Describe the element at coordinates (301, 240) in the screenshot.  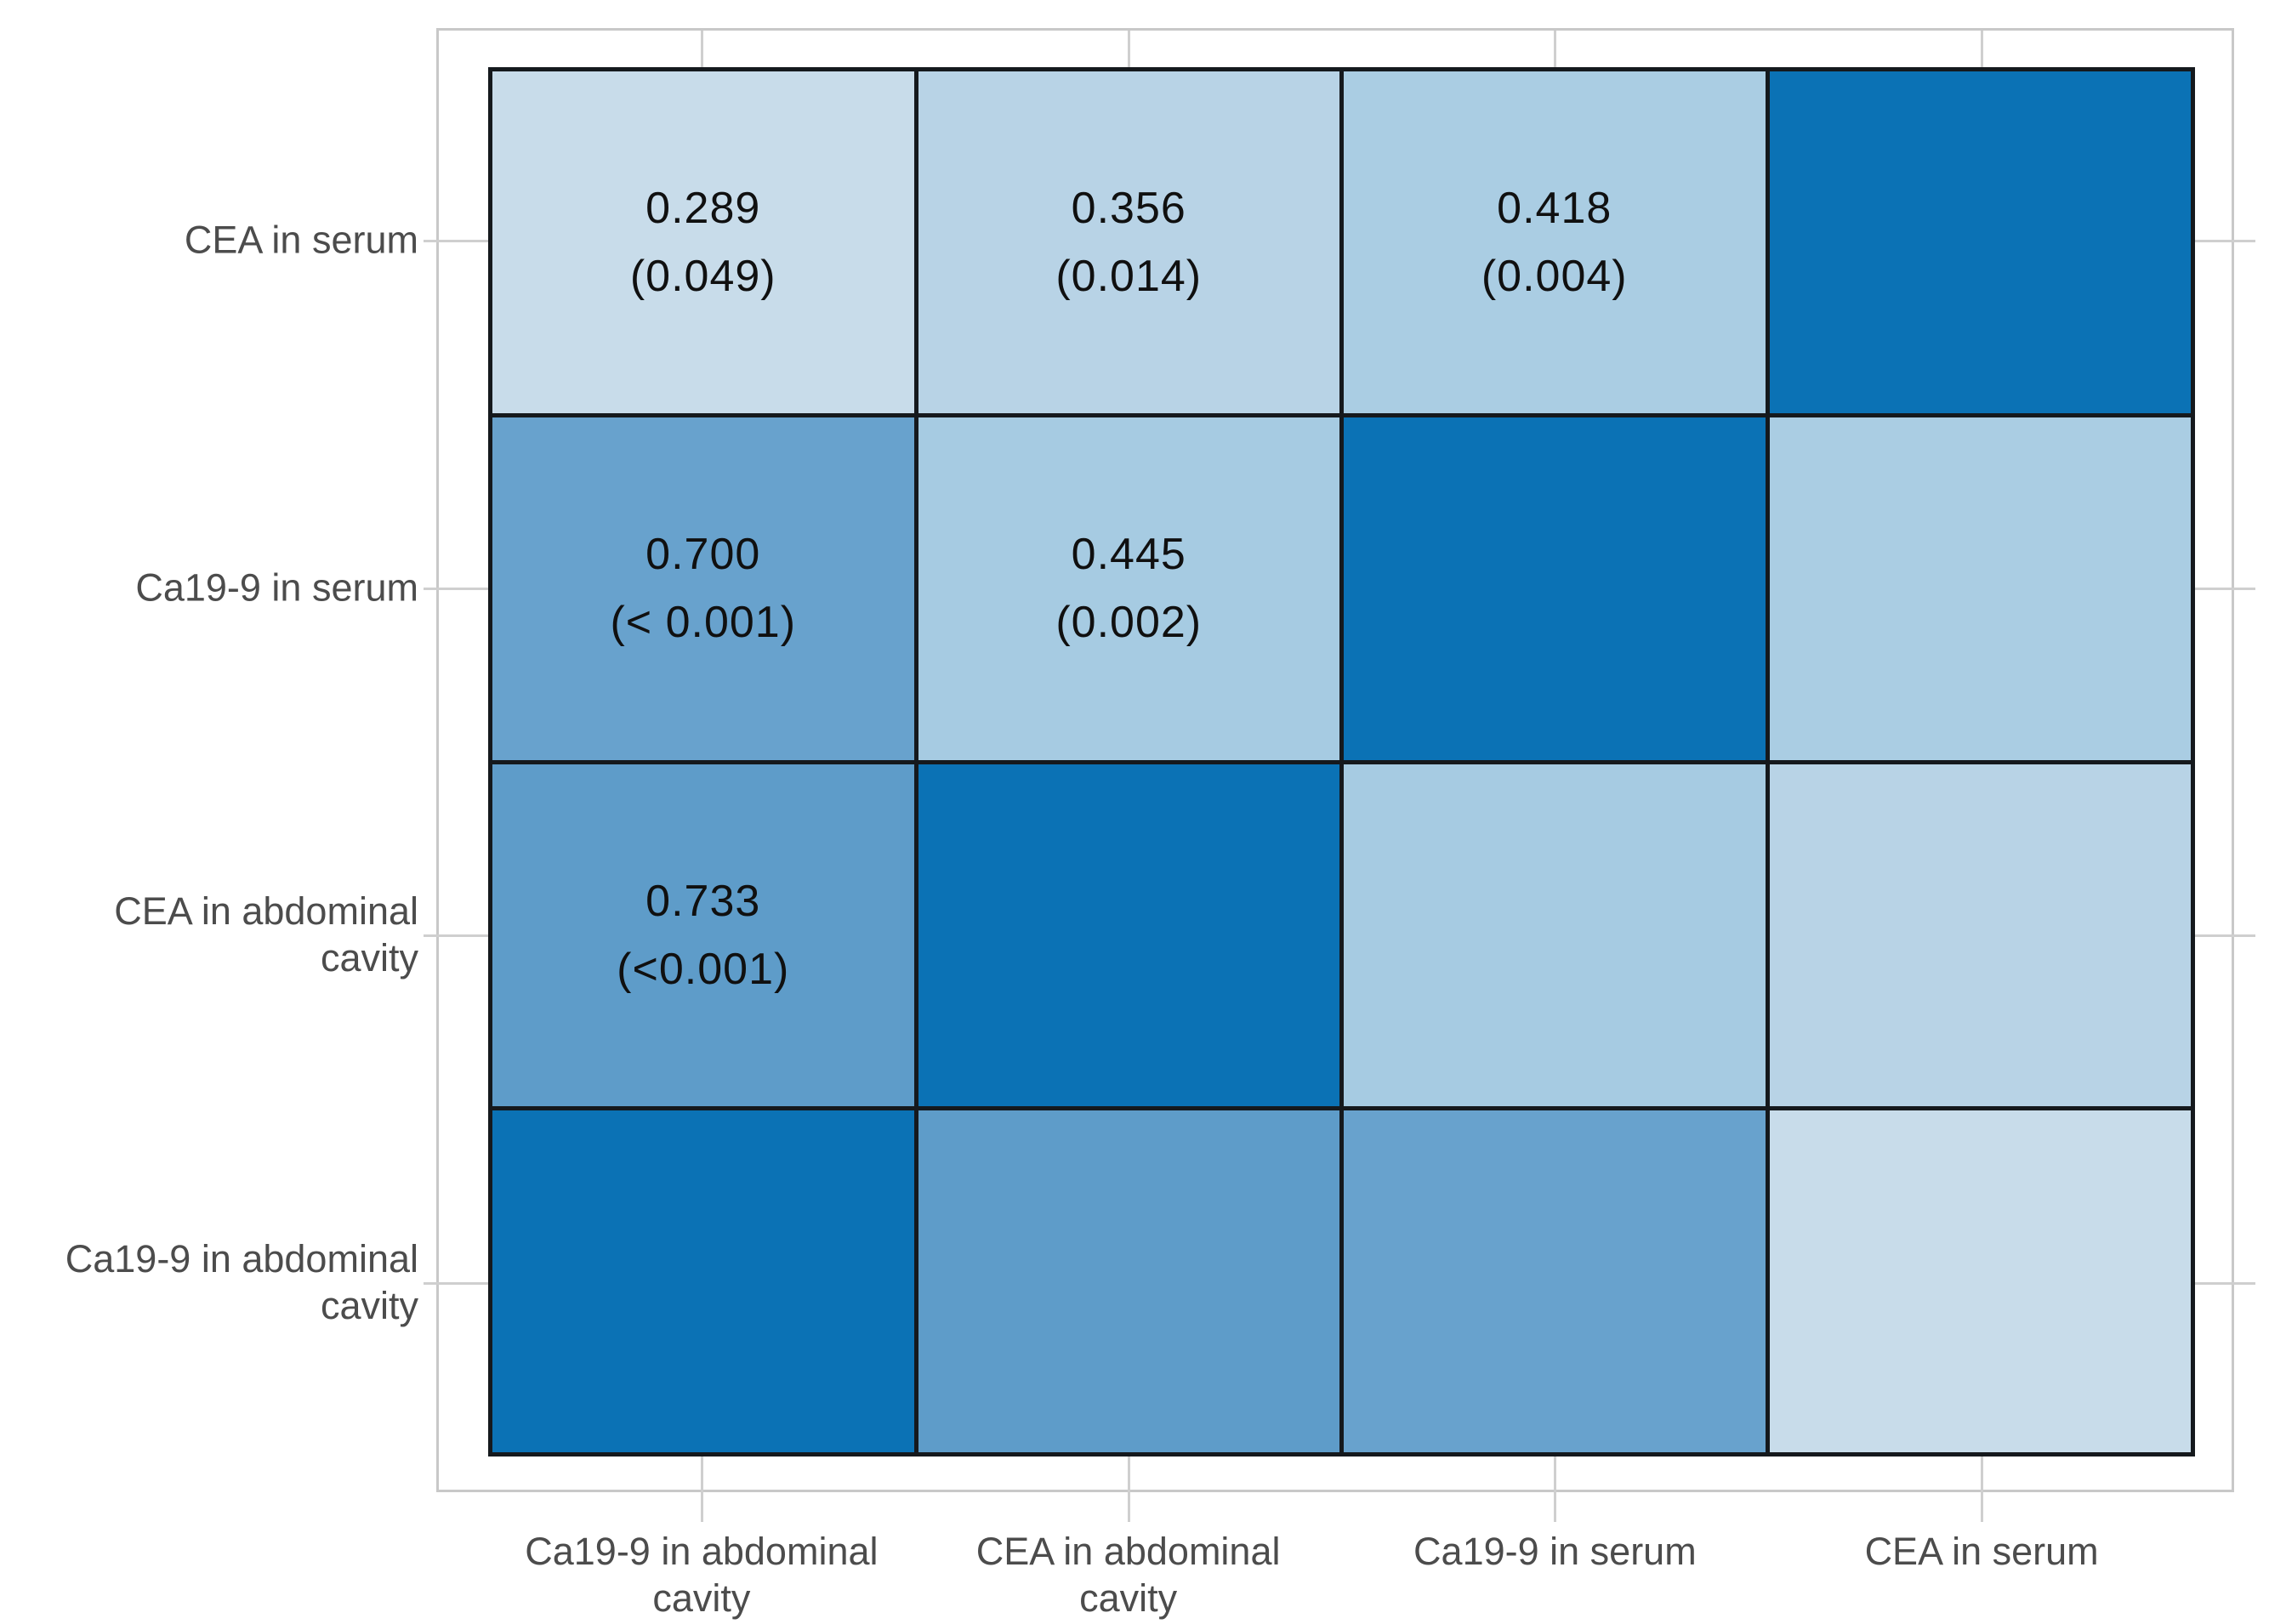
I see `y-axis-label: CEA in serum` at that location.